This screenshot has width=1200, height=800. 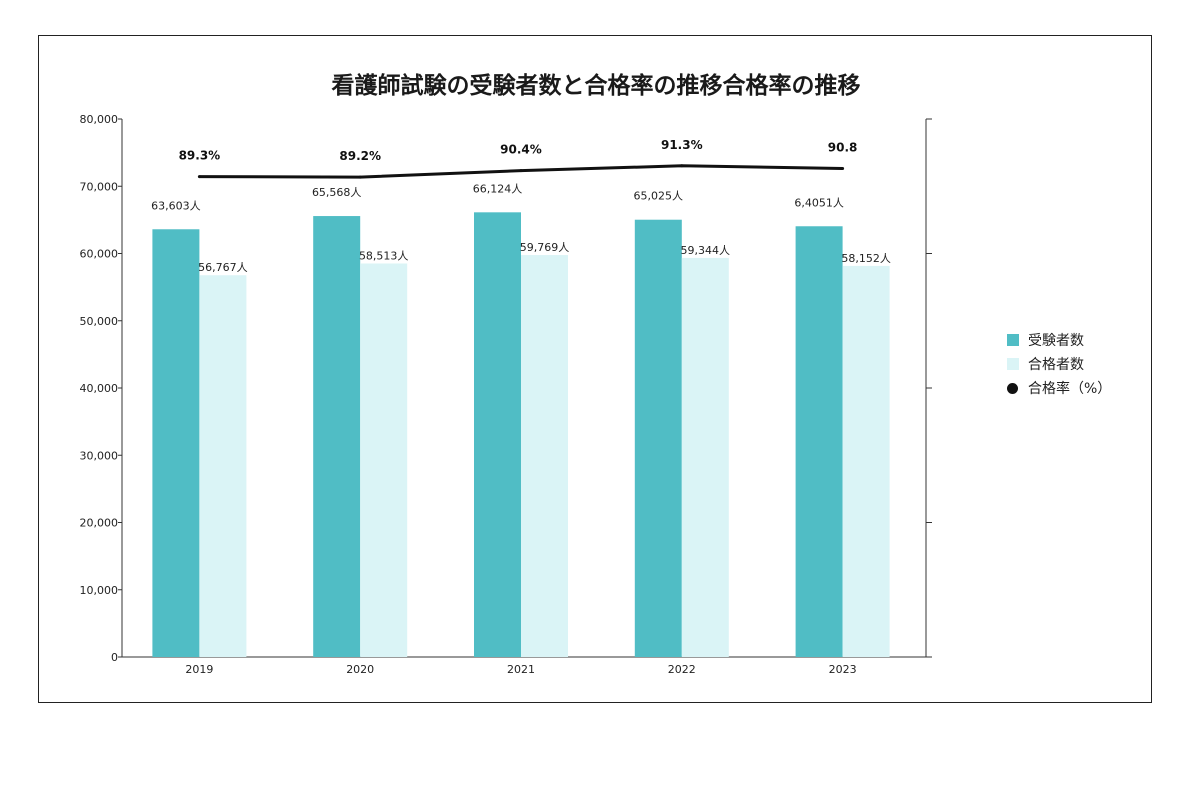 I want to click on legend: 受験者数 合格者数 合格率（%）, so click(x=1059, y=364).